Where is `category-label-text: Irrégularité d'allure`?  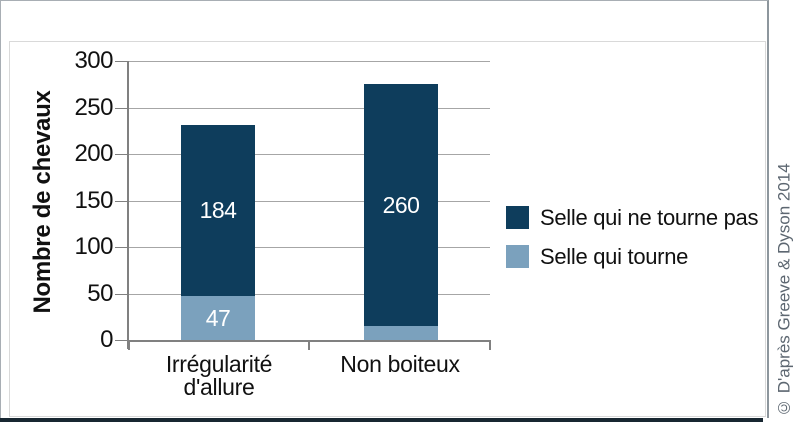 category-label-text: Irrégularité d'allure is located at coordinates (219, 375).